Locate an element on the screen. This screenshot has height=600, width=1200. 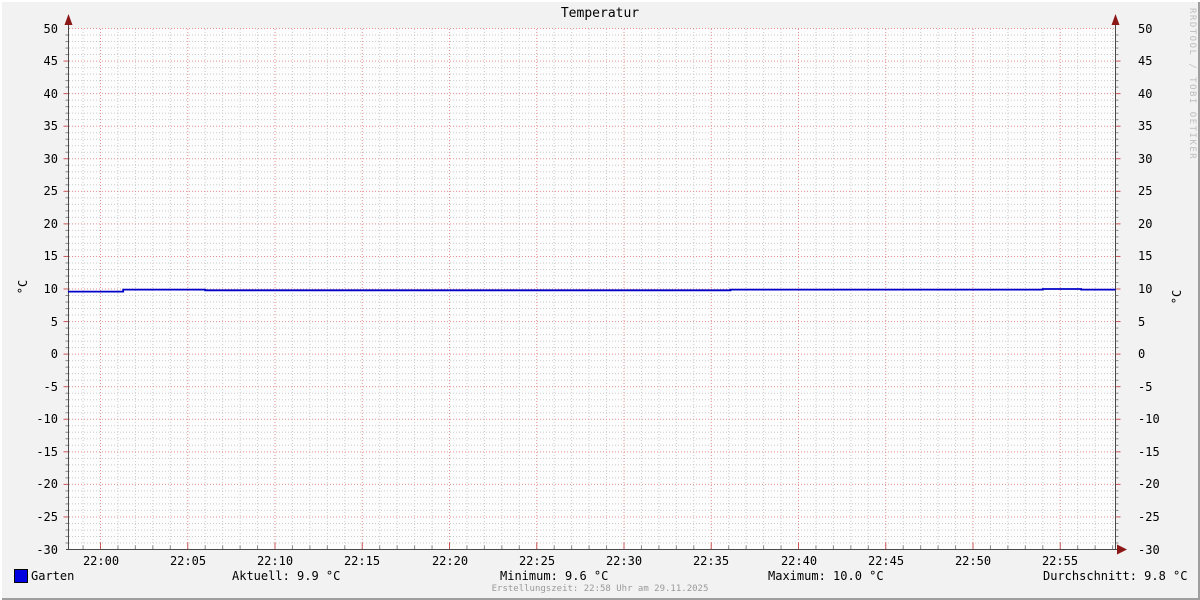
x-tick-label: 22:10 is located at coordinates (275, 561).